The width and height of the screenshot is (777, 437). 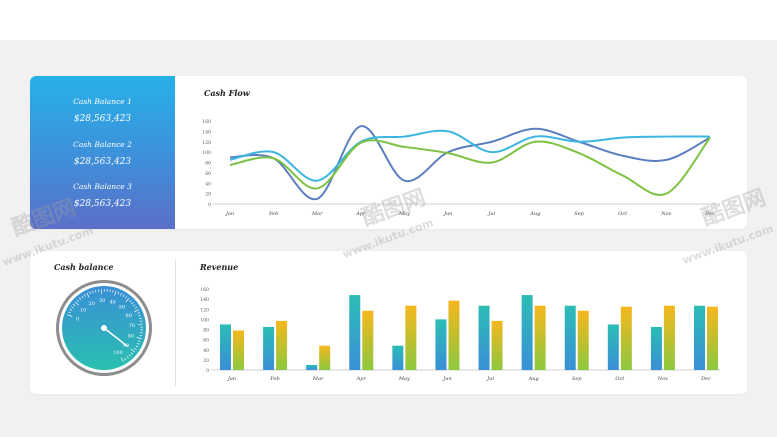 What do you see at coordinates (360, 214) in the screenshot?
I see `x-tick-label: Apr` at bounding box center [360, 214].